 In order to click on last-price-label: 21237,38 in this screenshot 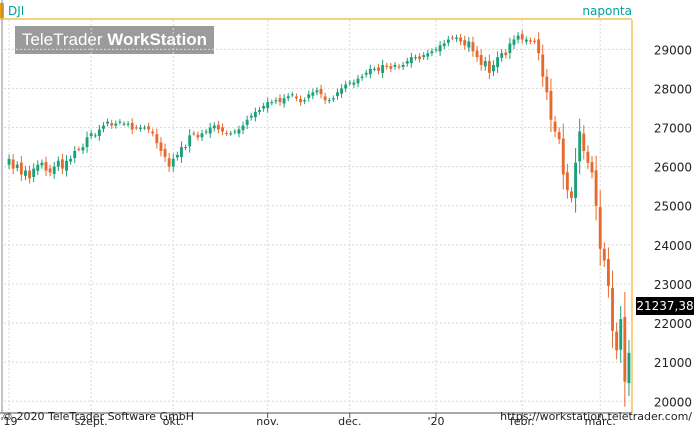, I will do `click(665, 306)`.